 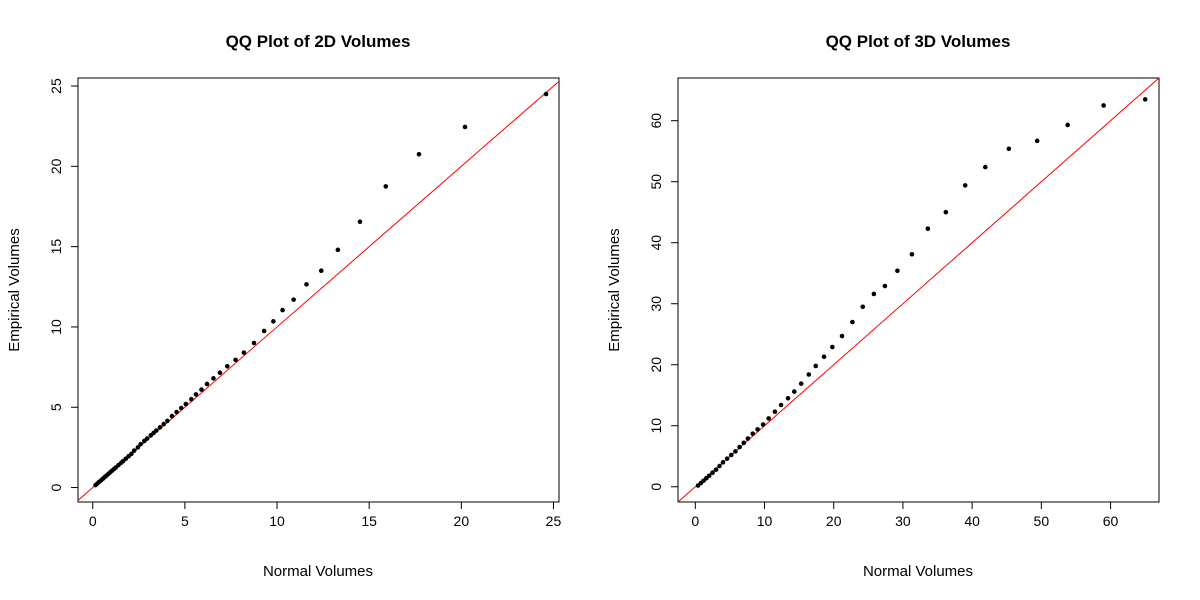 What do you see at coordinates (656, 426) in the screenshot?
I see `y-tick-label: 10` at bounding box center [656, 426].